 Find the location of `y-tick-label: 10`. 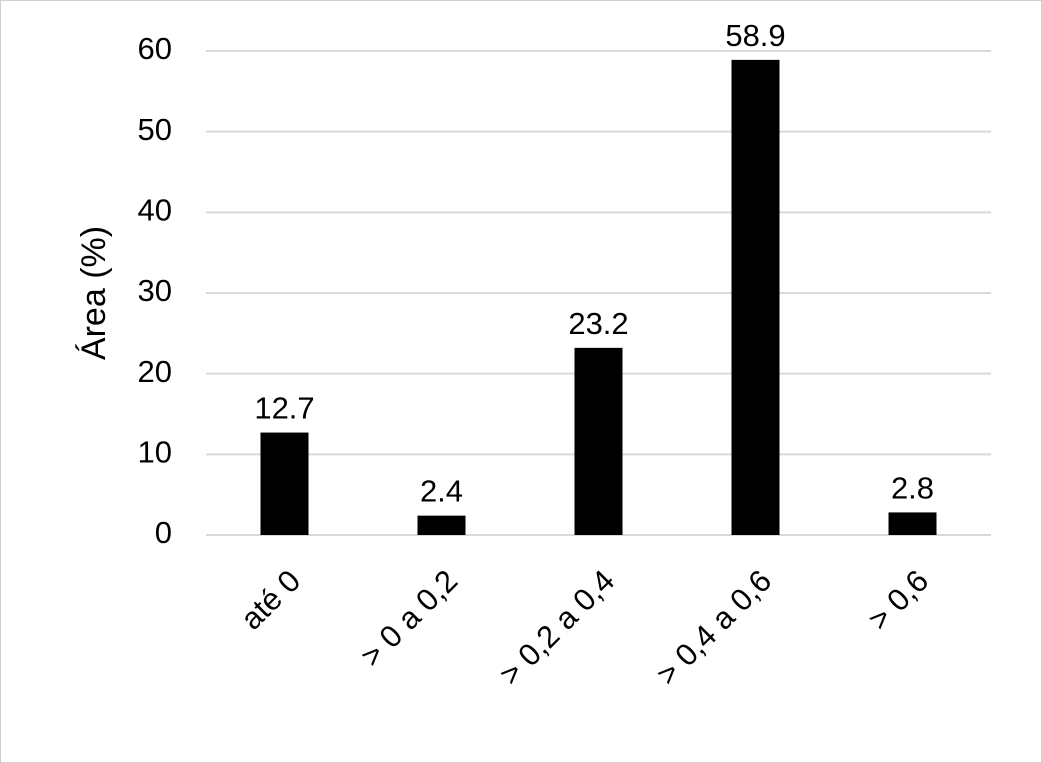

y-tick-label: 10 is located at coordinates (155, 452).